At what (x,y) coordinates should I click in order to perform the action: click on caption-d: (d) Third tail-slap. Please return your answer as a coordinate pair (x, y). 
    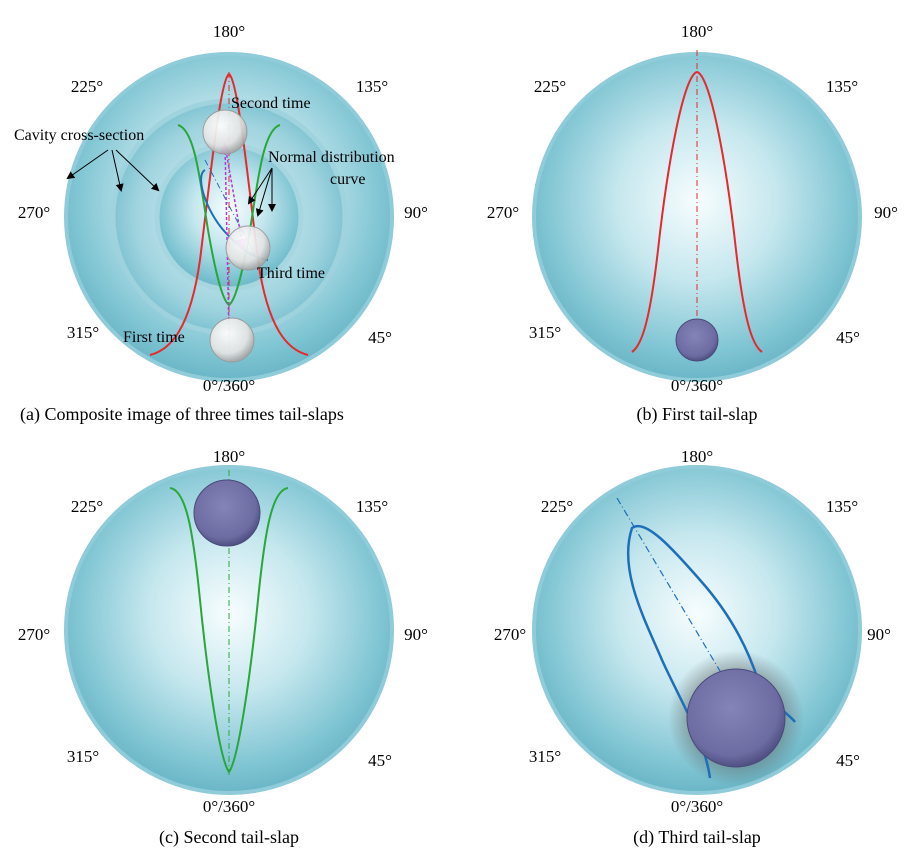
    Looking at the image, I should click on (697, 837).